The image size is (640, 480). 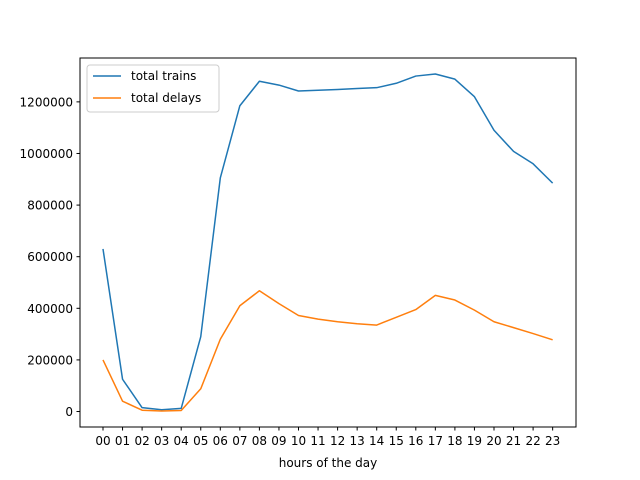 I want to click on x-tick-label: 20, so click(x=493, y=441).